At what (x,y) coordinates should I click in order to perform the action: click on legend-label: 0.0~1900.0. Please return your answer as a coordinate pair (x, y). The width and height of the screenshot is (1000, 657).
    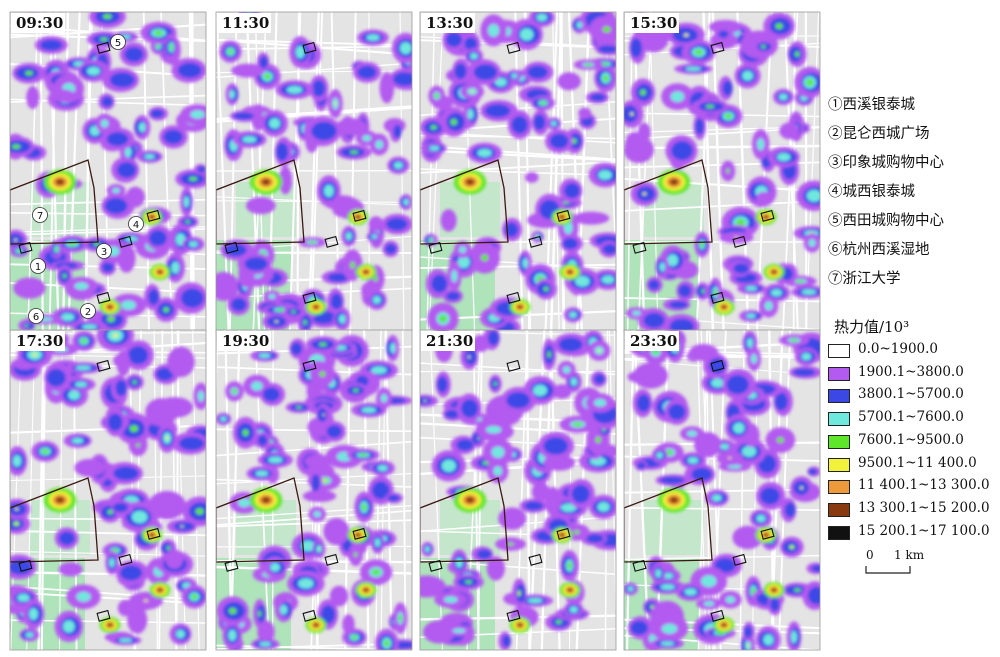
    Looking at the image, I should click on (898, 349).